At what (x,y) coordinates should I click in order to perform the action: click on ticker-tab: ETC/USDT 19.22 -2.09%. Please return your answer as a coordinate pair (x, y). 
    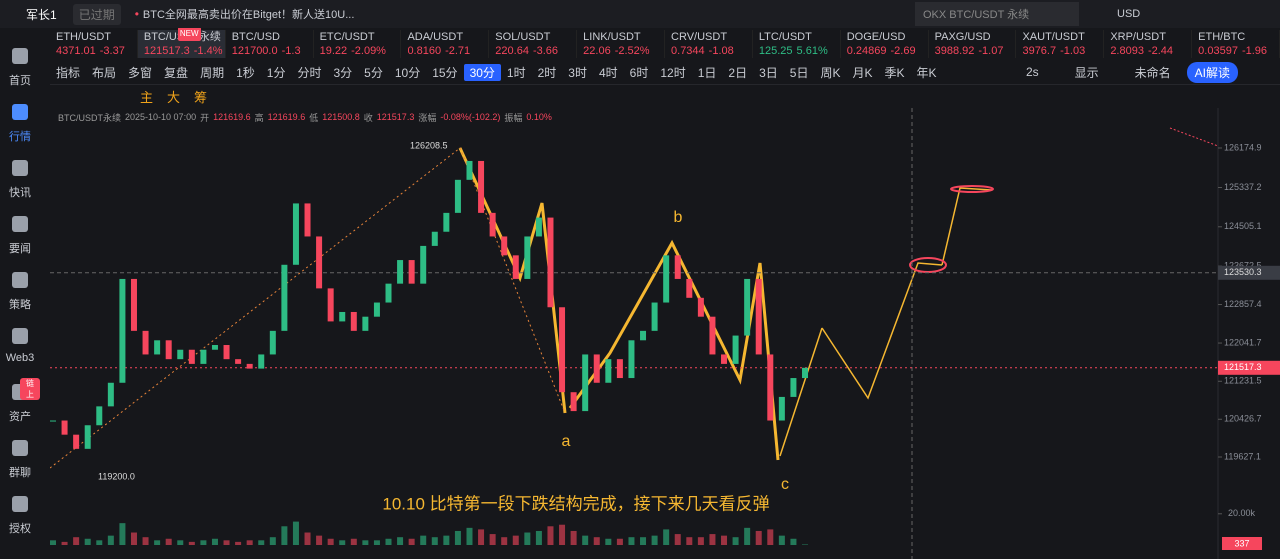
    Looking at the image, I should click on (358, 44).